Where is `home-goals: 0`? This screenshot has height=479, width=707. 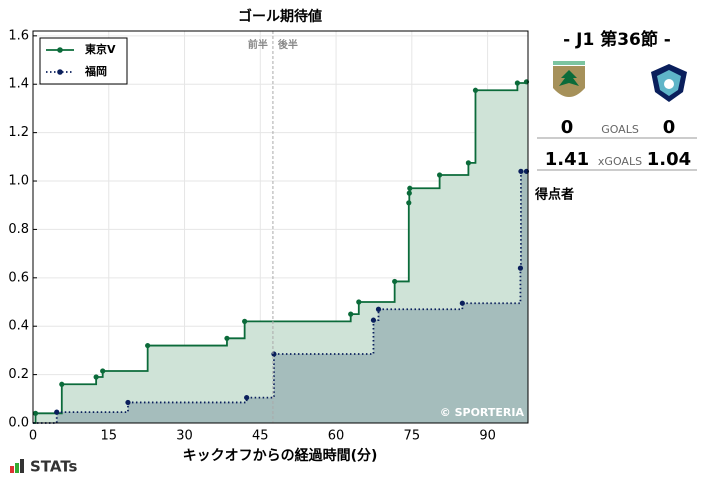
home-goals: 0 is located at coordinates (567, 127).